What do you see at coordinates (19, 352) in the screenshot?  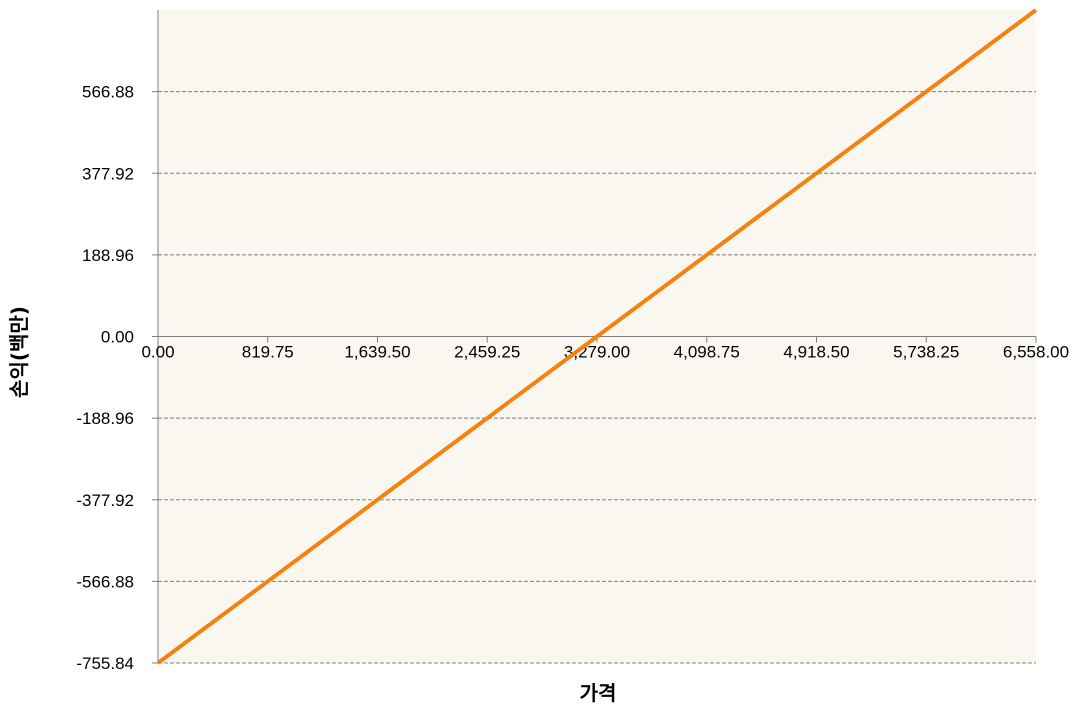 I see `y-axis-title: 손익(백만)` at bounding box center [19, 352].